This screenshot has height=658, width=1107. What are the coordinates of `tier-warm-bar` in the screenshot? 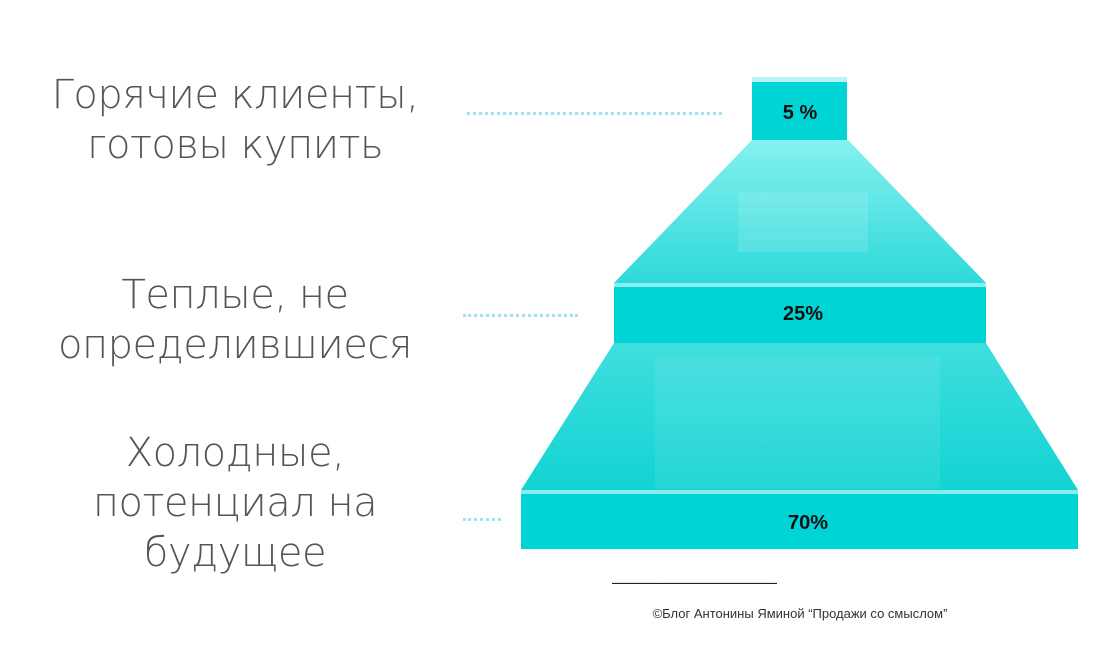 It's located at (800, 315).